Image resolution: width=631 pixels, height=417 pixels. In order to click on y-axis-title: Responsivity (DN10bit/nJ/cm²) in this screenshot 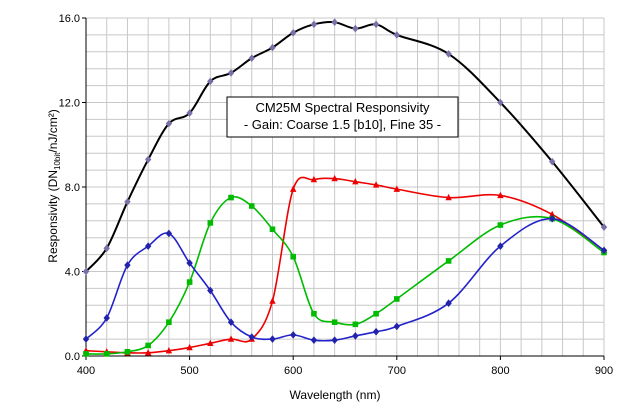, I will do `click(54, 185)`.